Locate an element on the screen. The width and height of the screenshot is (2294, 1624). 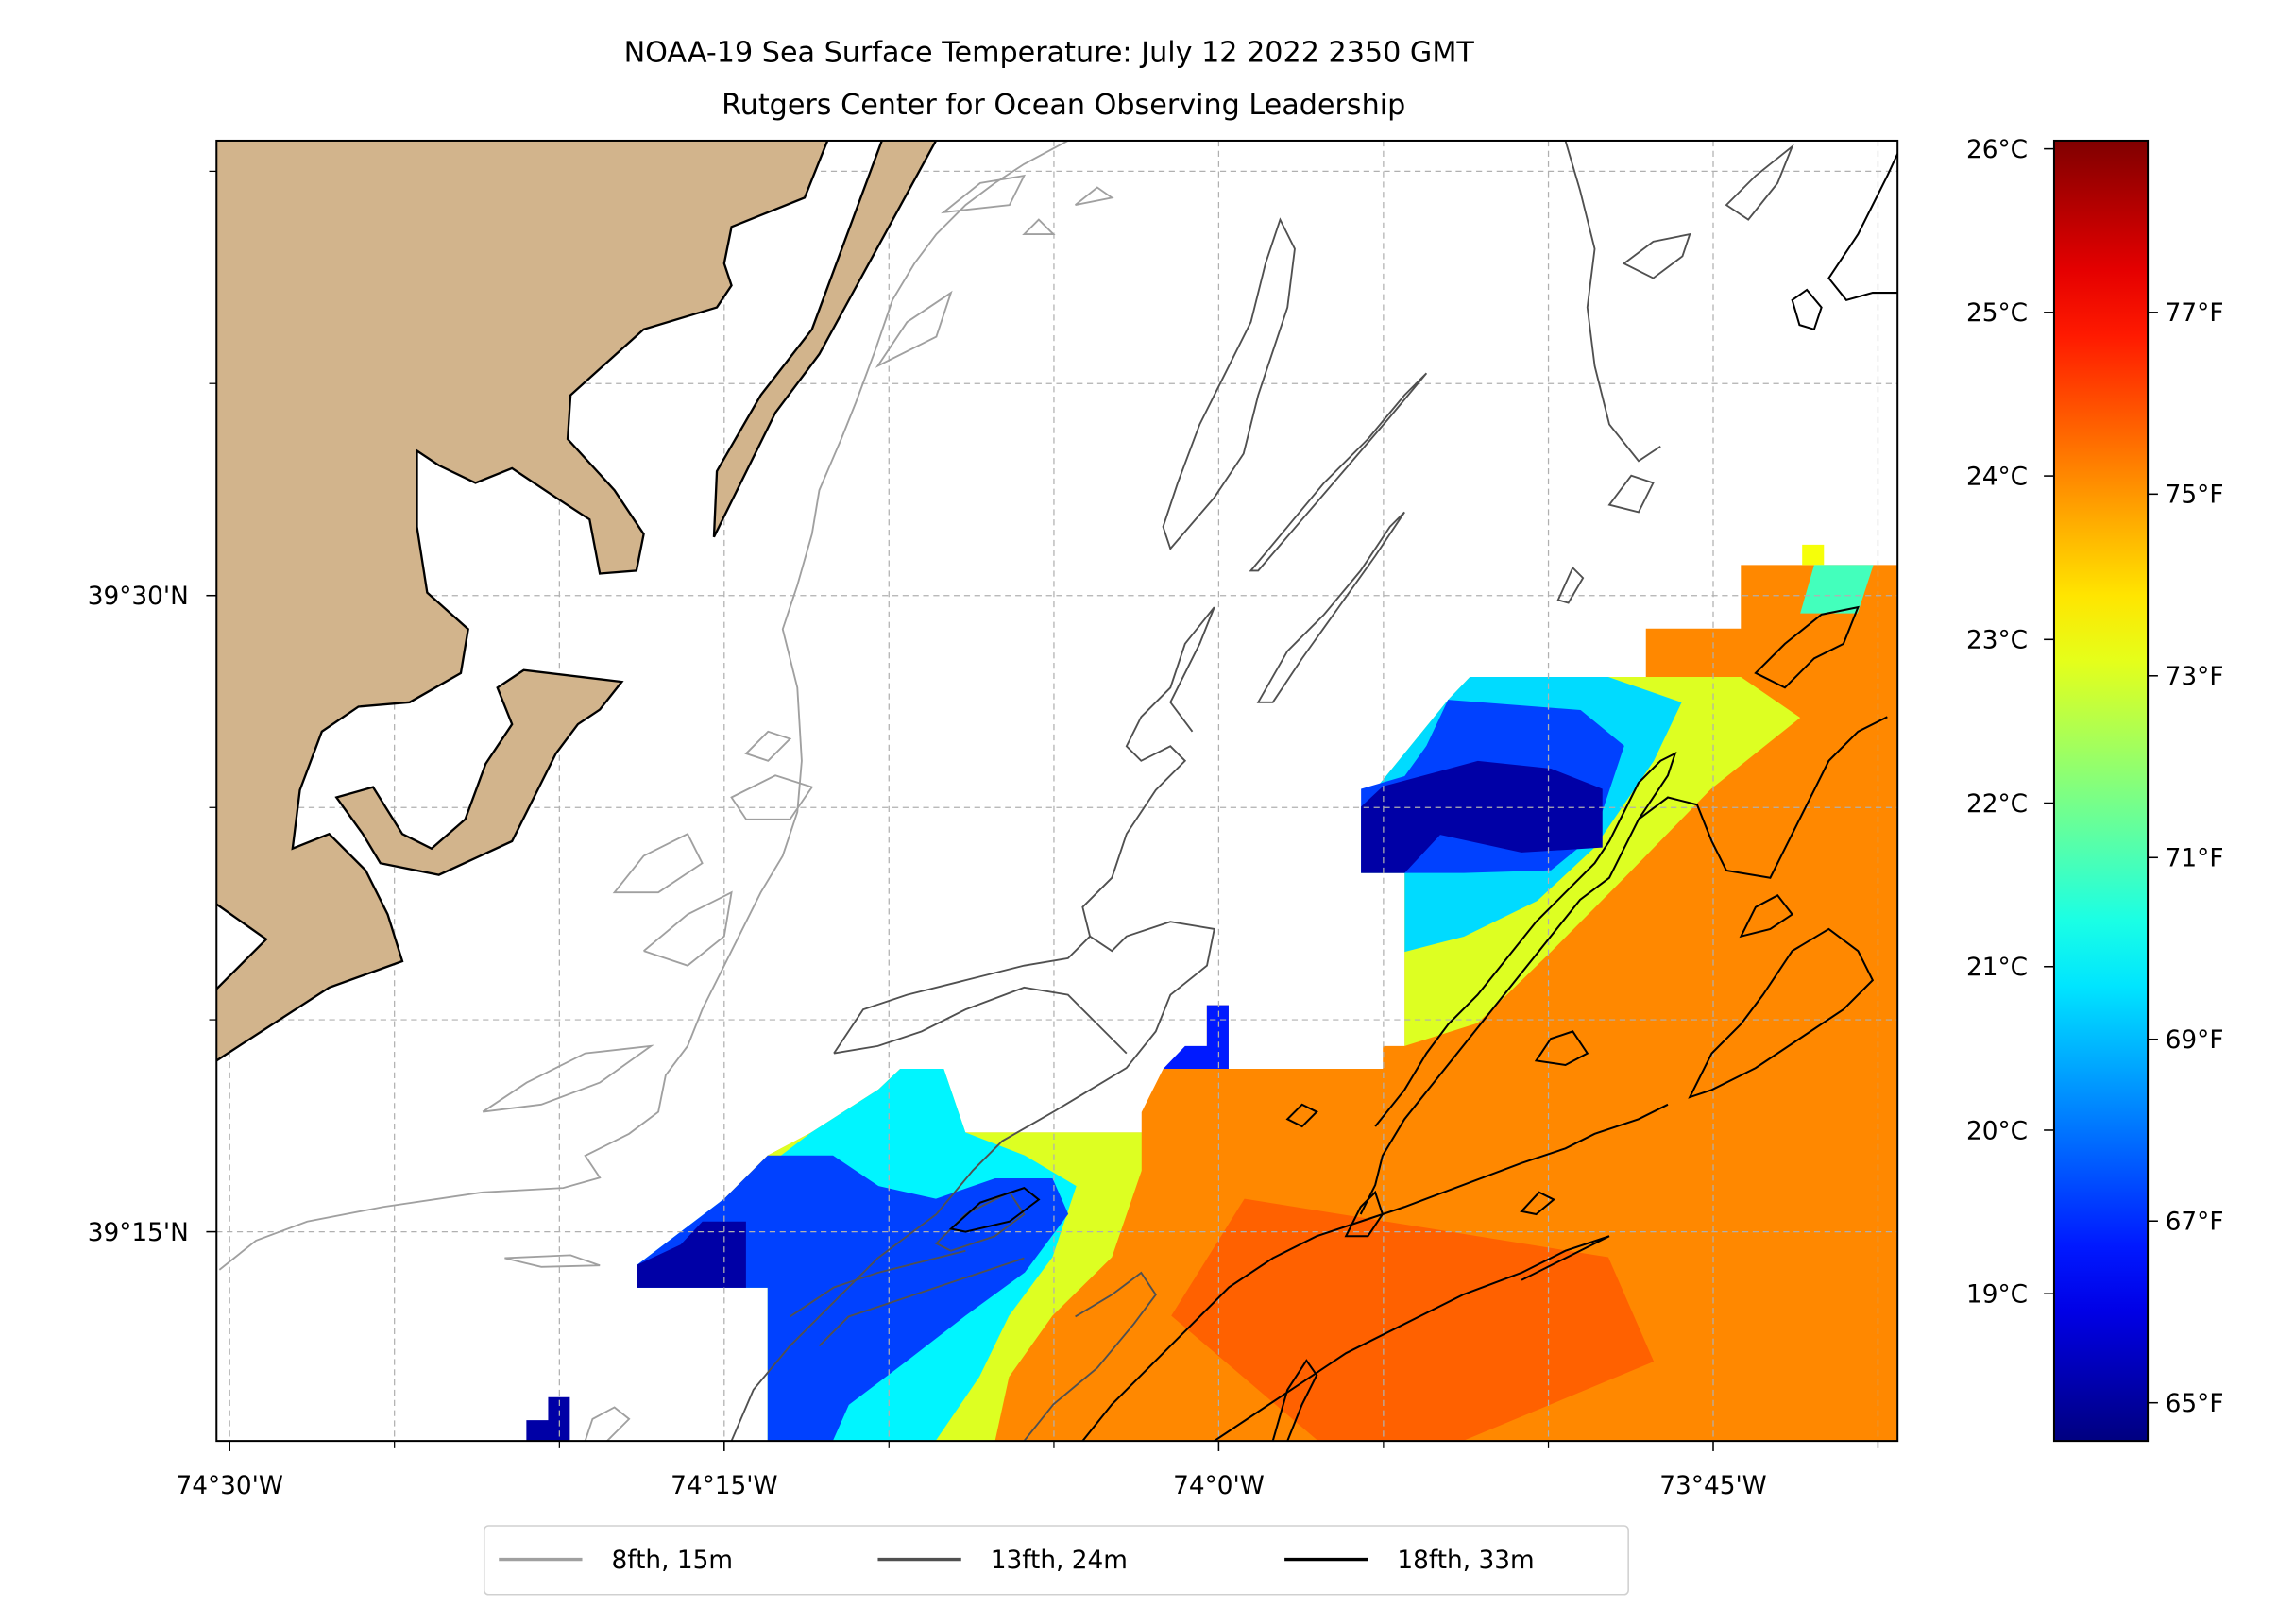
sst-region-top-green-patch is located at coordinates (1837, 589).